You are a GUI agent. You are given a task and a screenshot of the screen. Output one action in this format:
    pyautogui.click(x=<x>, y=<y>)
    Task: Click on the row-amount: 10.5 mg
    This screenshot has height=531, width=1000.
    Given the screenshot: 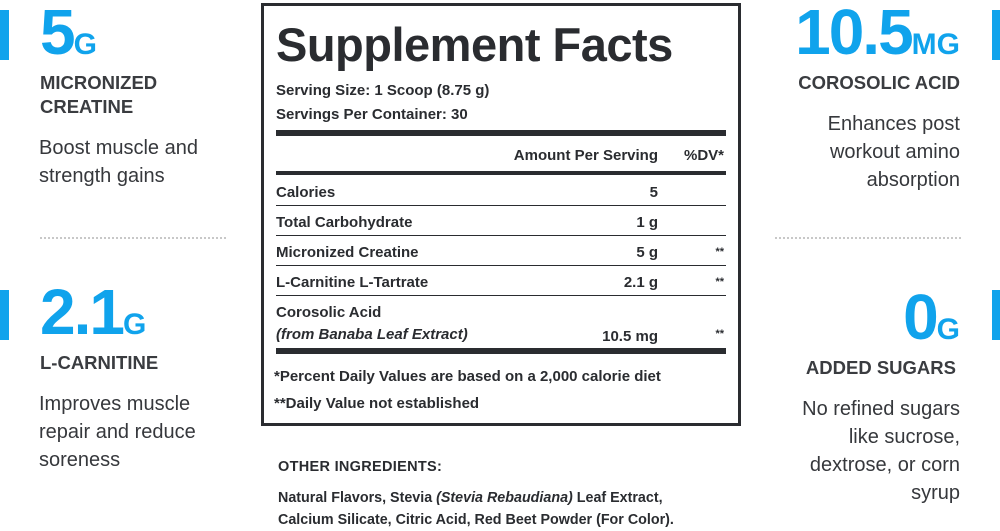 What is the action you would take?
    pyautogui.click(x=630, y=336)
    